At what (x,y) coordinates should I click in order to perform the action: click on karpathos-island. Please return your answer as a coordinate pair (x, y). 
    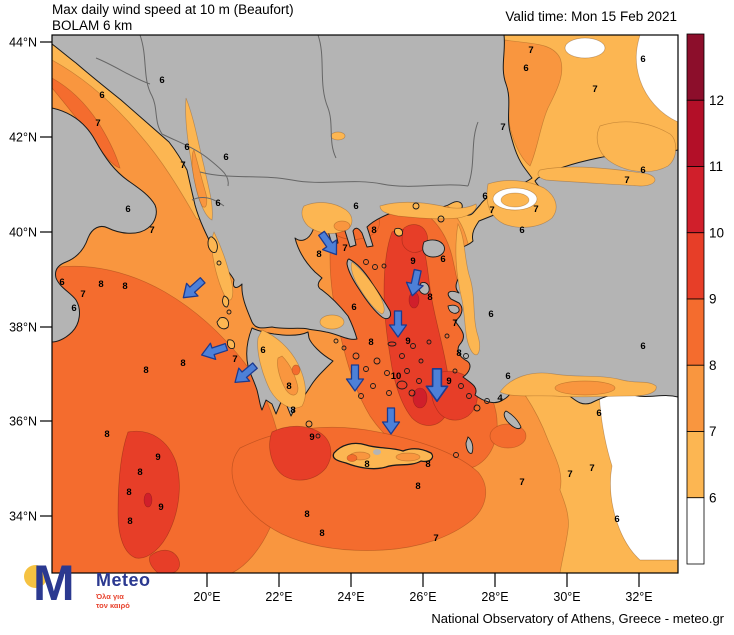
    Looking at the image, I should click on (469, 445).